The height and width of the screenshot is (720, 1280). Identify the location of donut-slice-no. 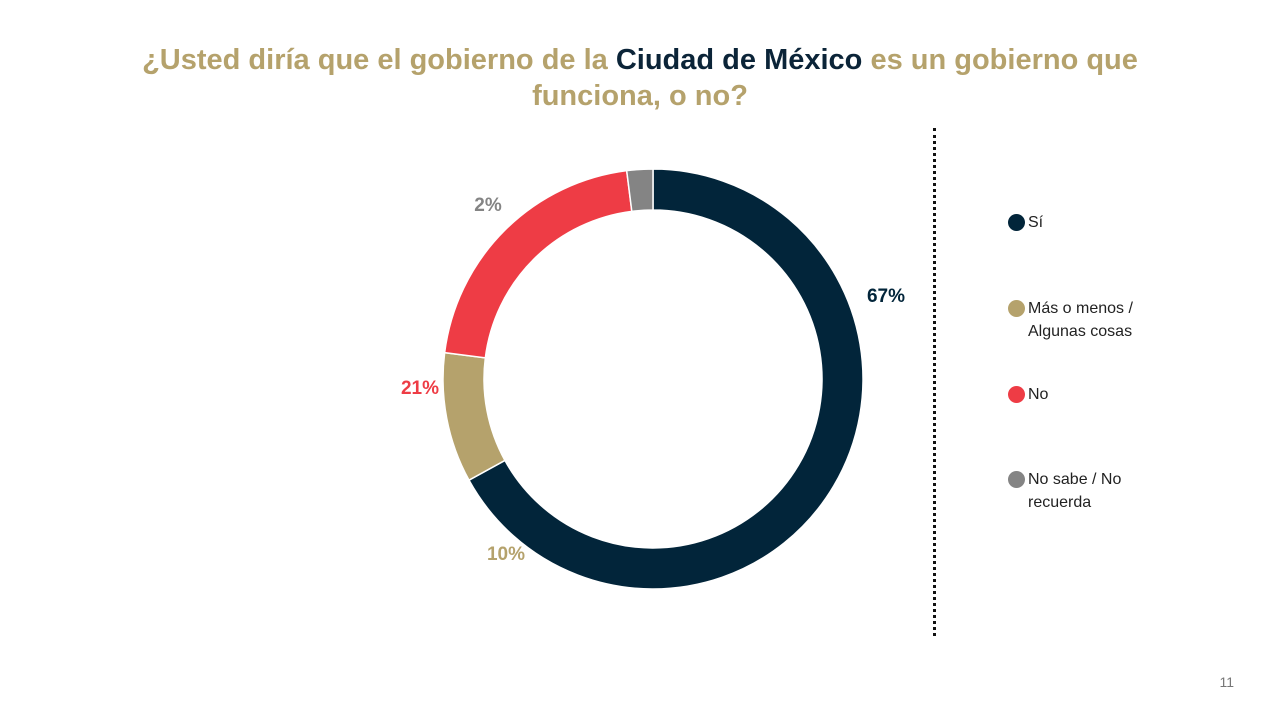
(538, 264).